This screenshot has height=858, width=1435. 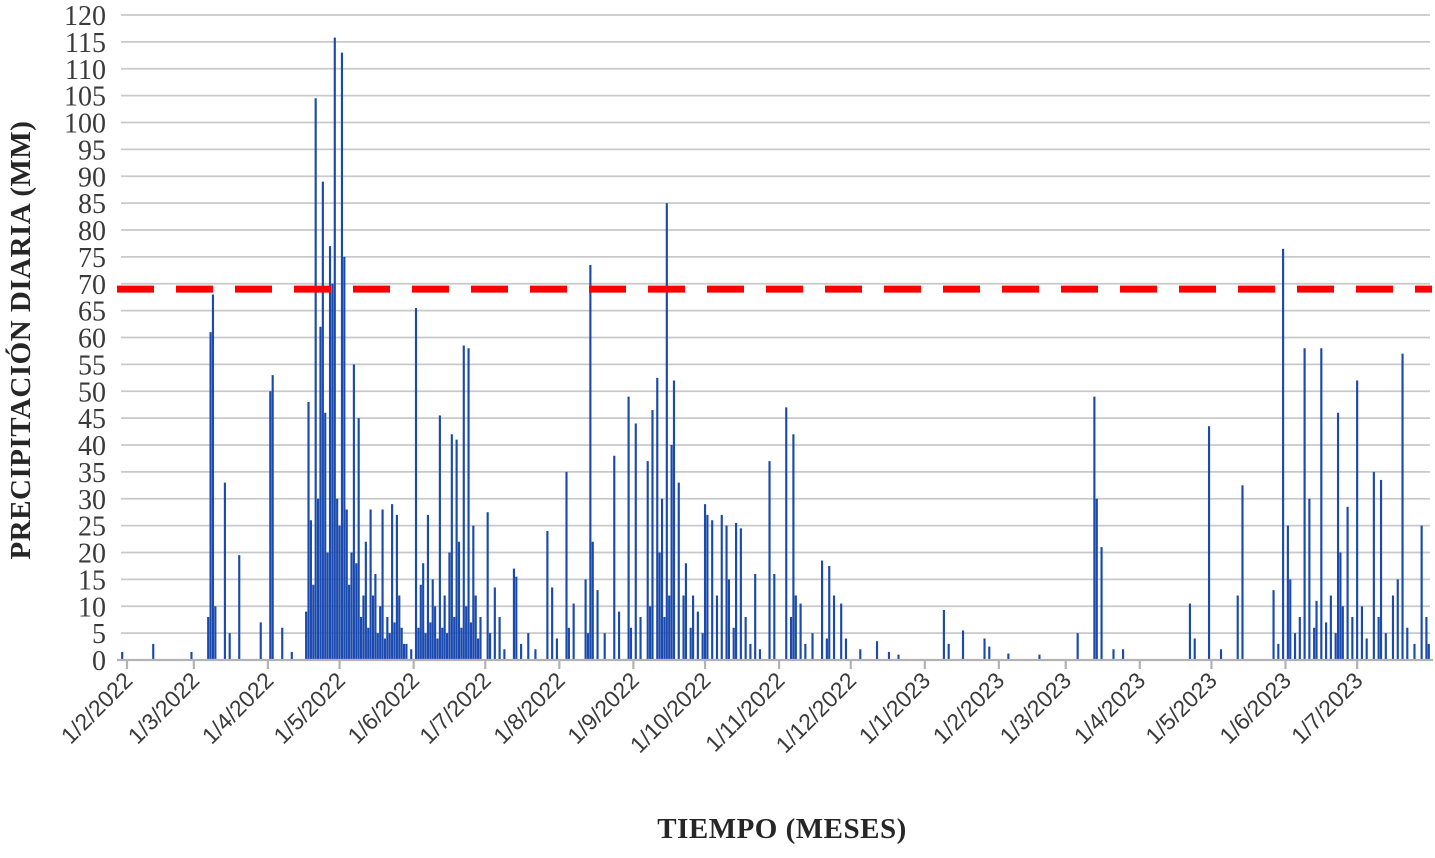 What do you see at coordinates (99, 634) in the screenshot?
I see `y-tick-label: 5` at bounding box center [99, 634].